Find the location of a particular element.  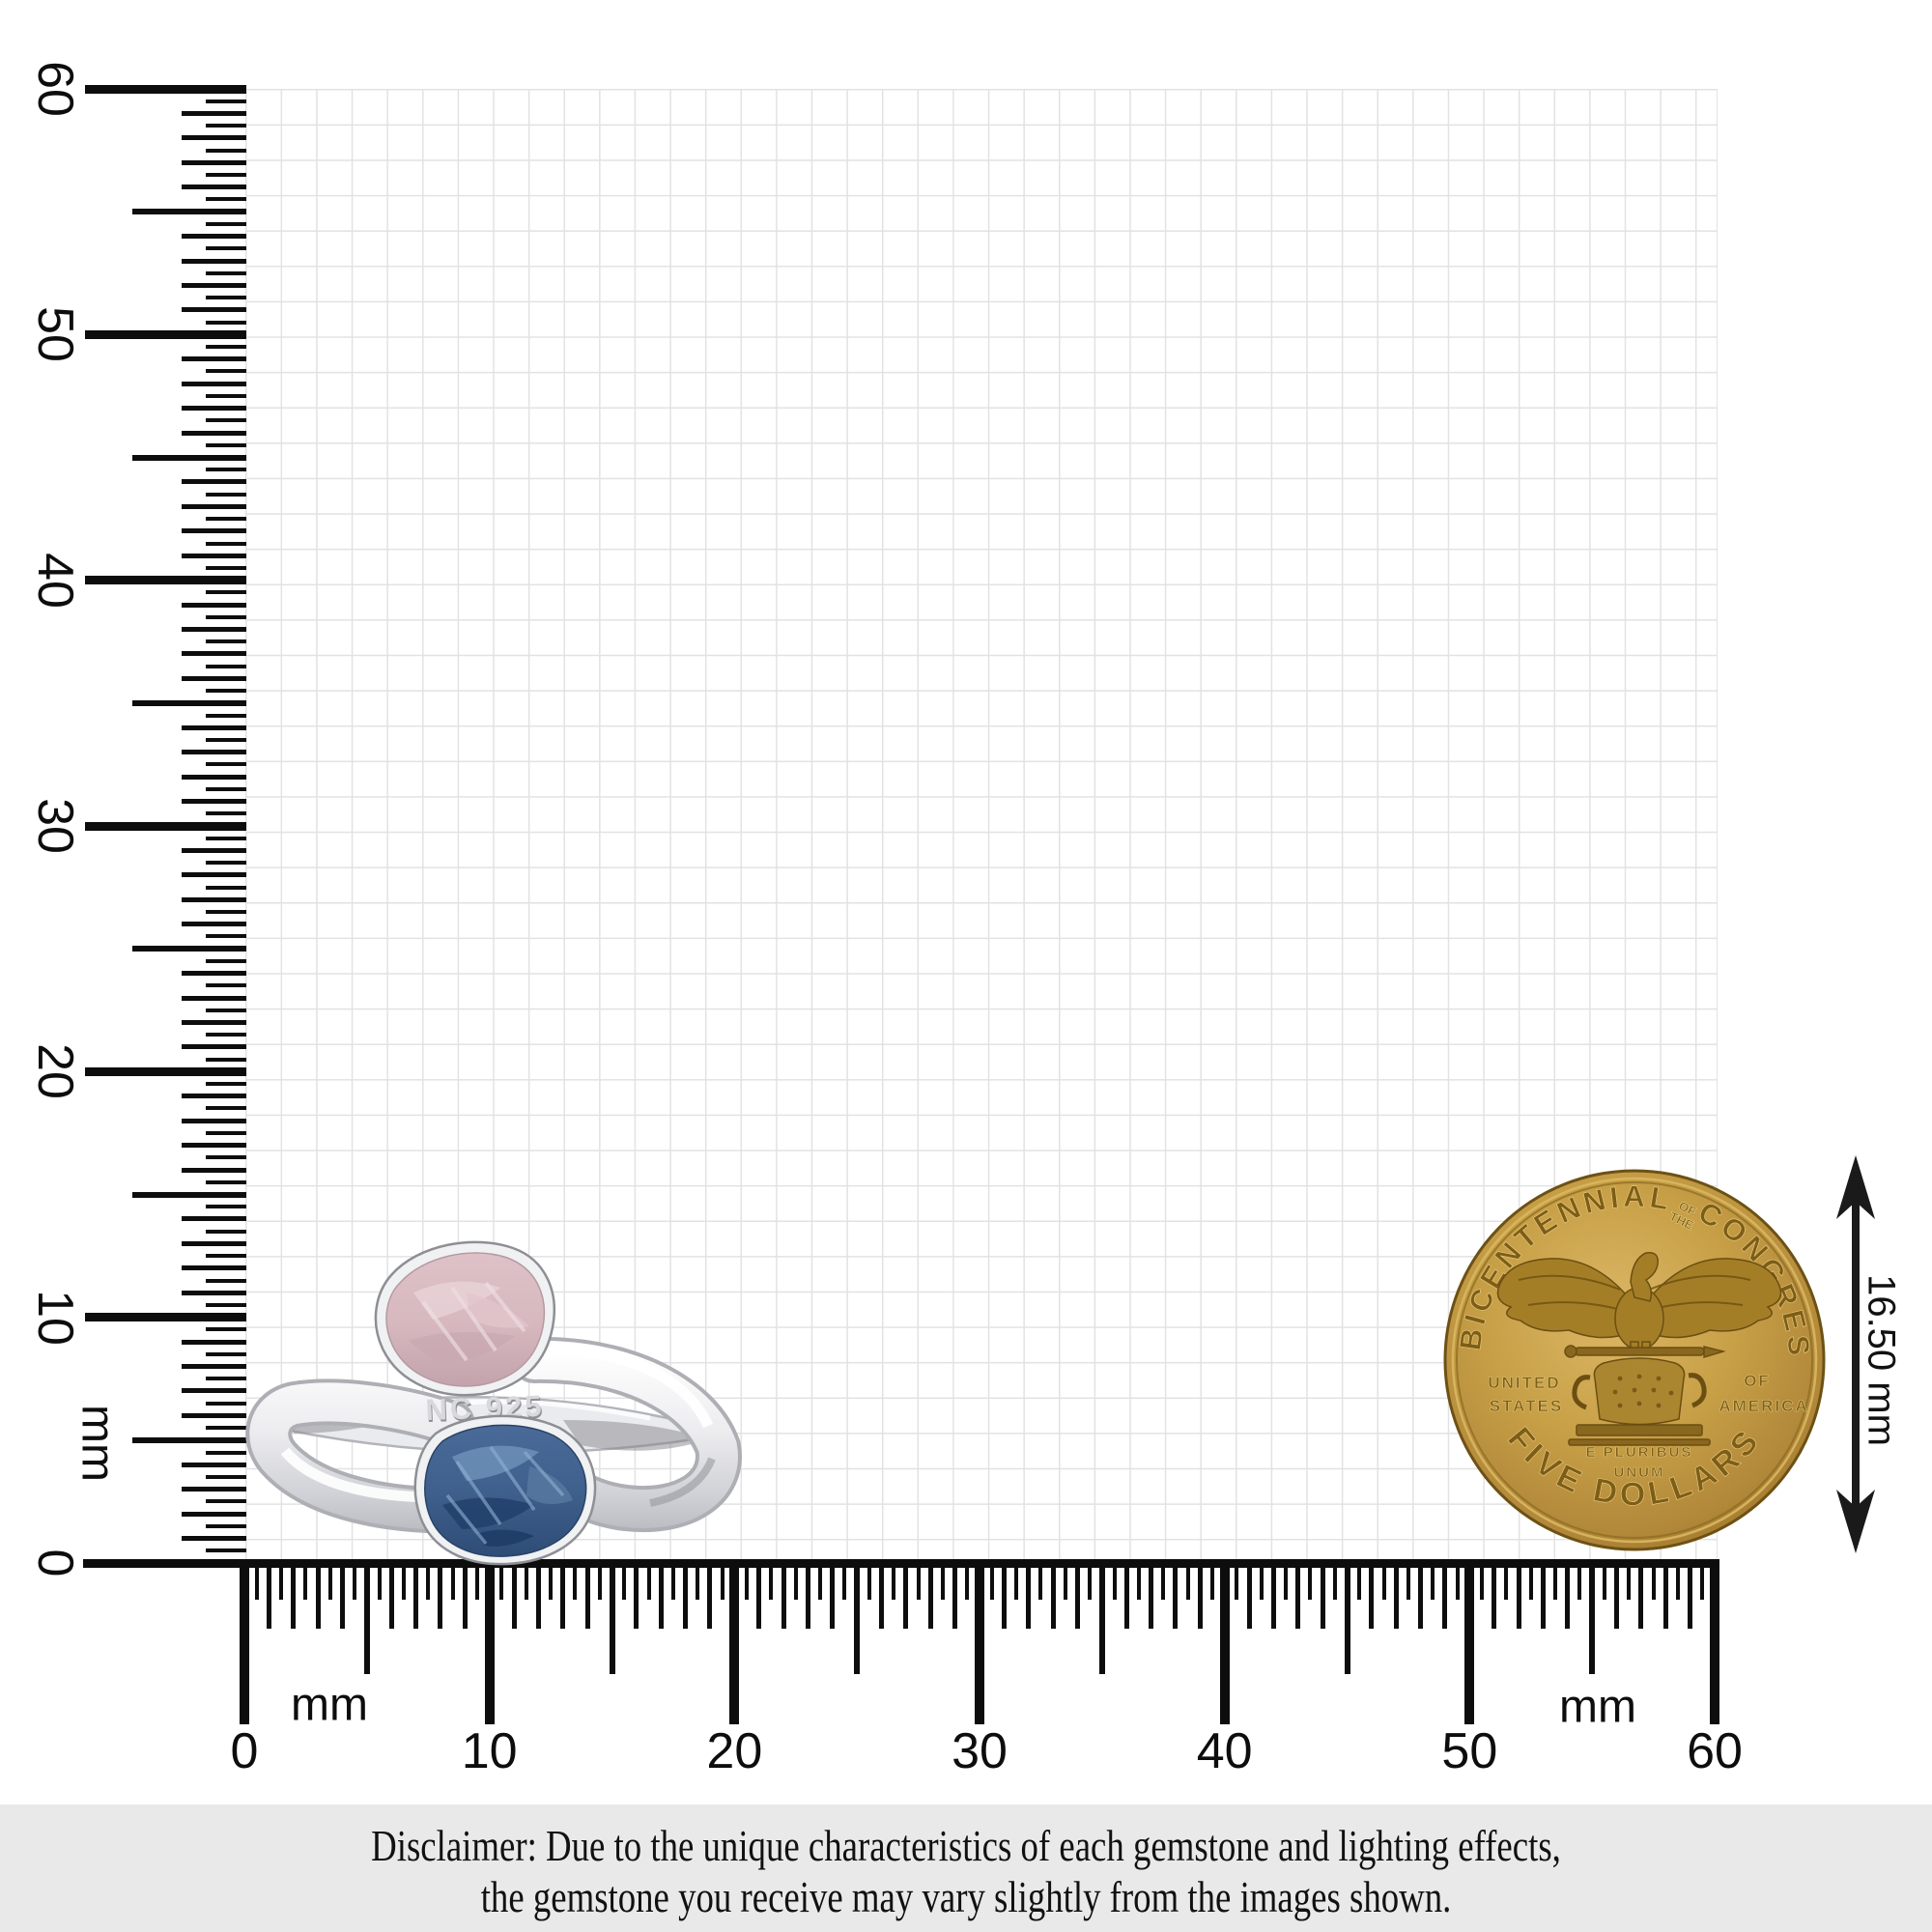

h-ruler-label: 0 is located at coordinates (244, 1751).